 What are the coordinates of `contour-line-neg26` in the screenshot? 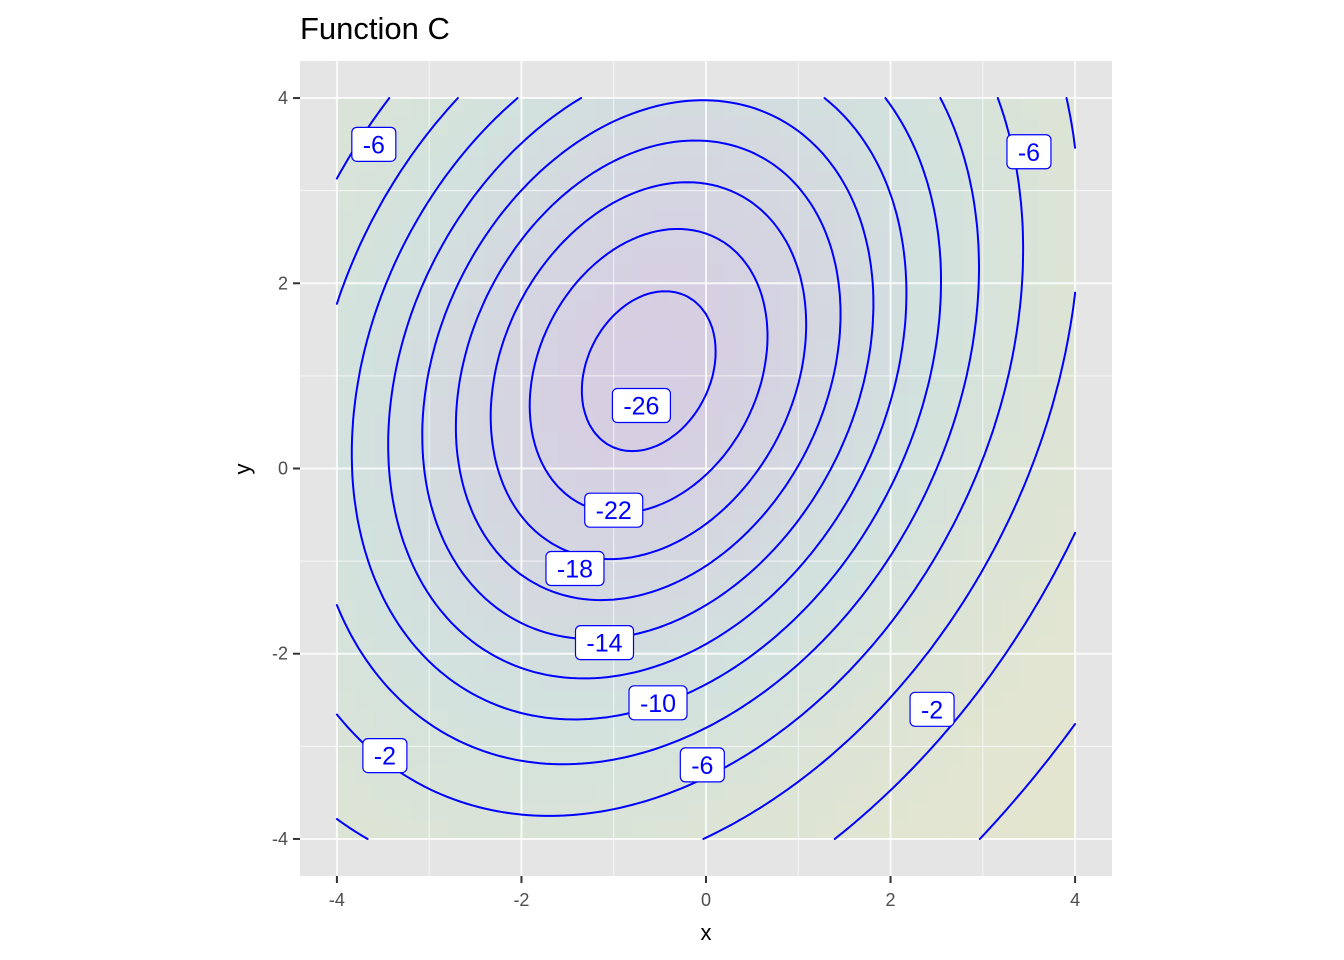 It's located at (648, 371).